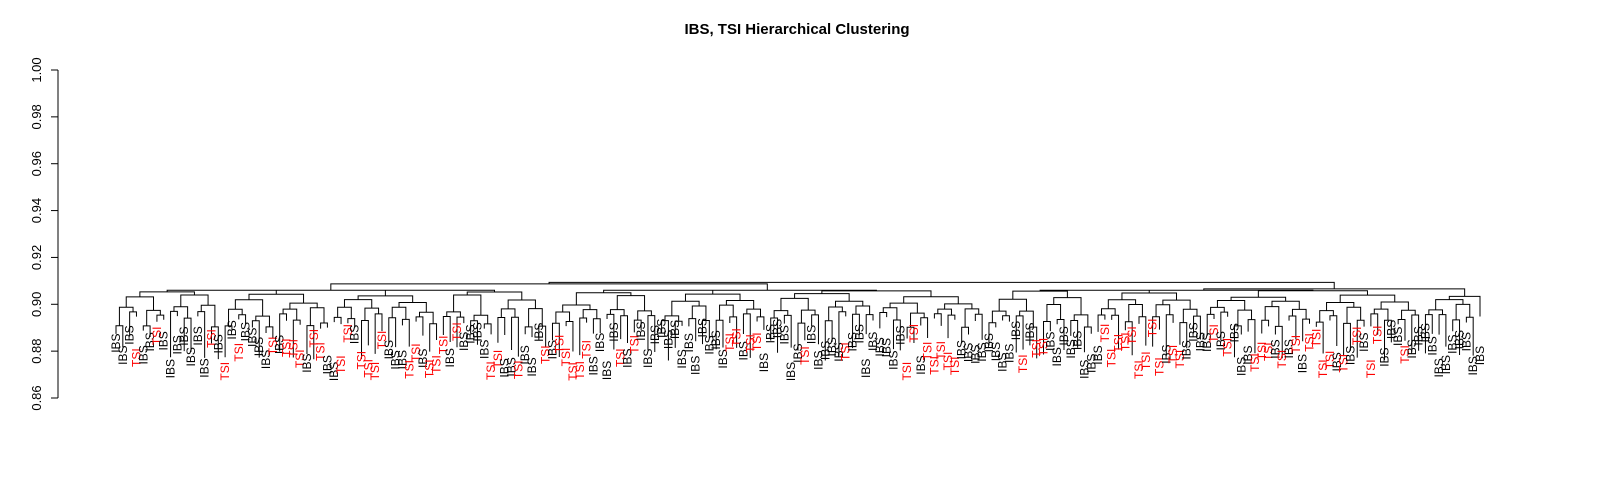  I want to click on y-tick-label: 0.86, so click(36, 397).